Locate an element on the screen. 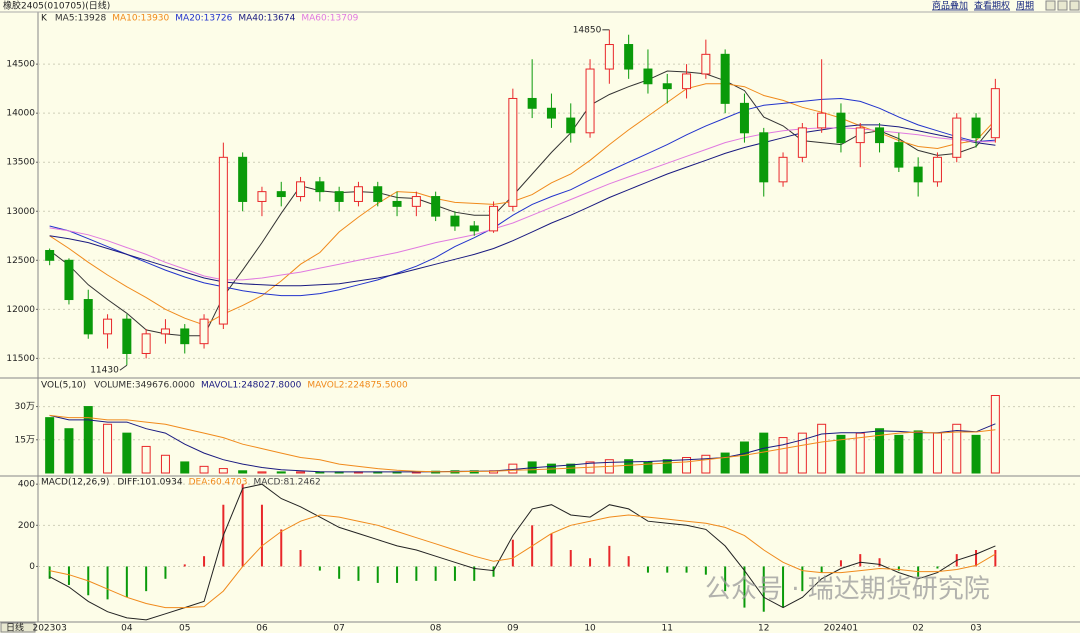  legend-entry: MAVOL1:248027.8000 is located at coordinates (251, 386).